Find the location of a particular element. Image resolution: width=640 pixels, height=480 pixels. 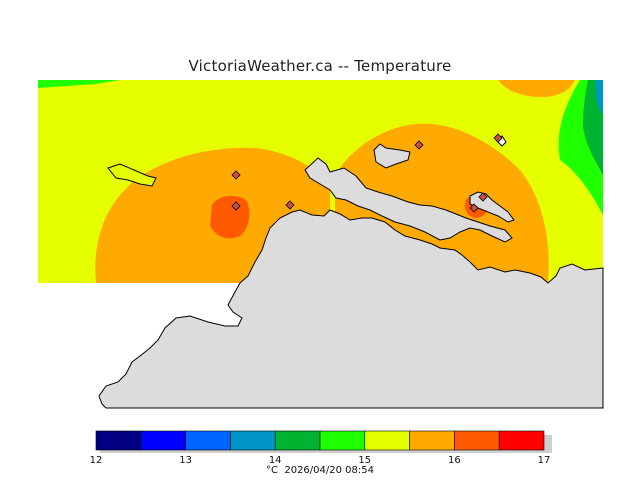

colorbar-tick-label: 16 is located at coordinates (454, 460).